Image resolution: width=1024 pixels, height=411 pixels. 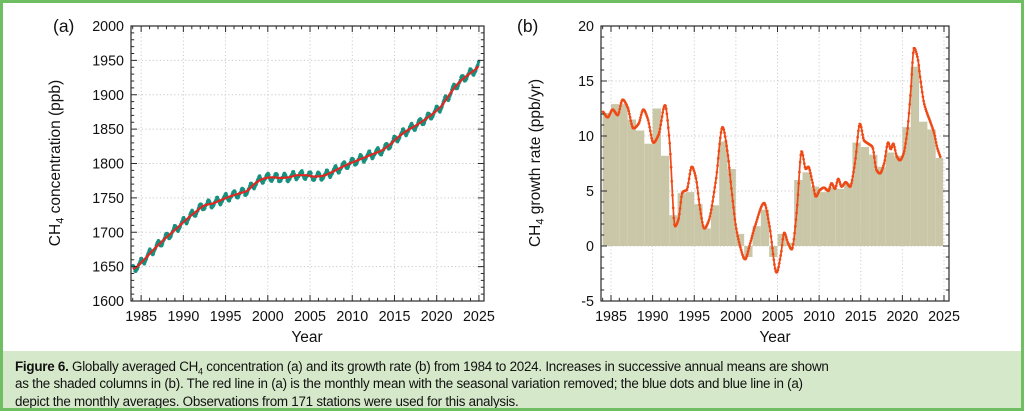 What do you see at coordinates (706, 237) in the screenshot?
I see `bar-1996` at bounding box center [706, 237].